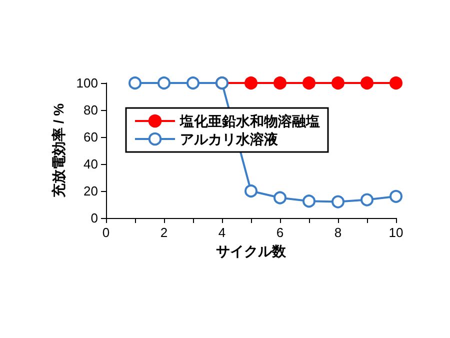 This screenshot has height=338, width=450. I want to click on y-tick-label: 100, so click(87, 83).